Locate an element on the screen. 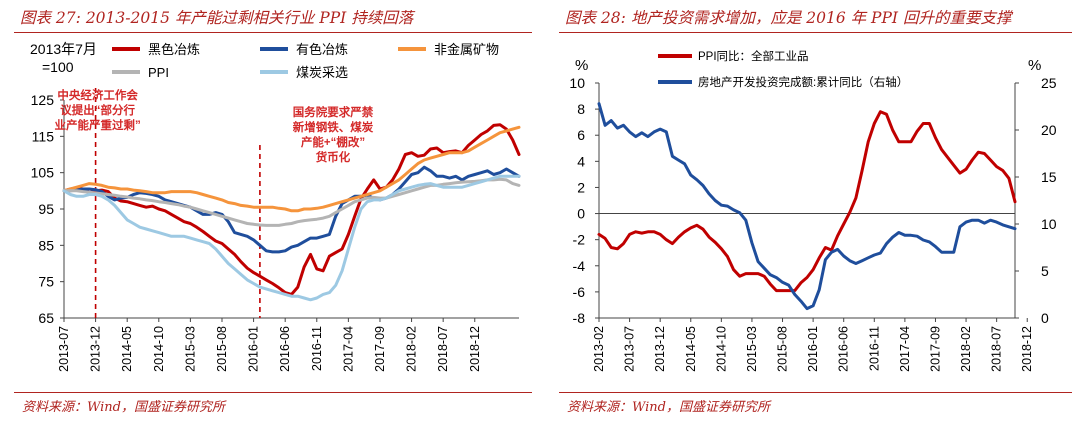 This screenshot has width=1080, height=423. annotation-text: 中央经济工作会 is located at coordinates (97, 95).